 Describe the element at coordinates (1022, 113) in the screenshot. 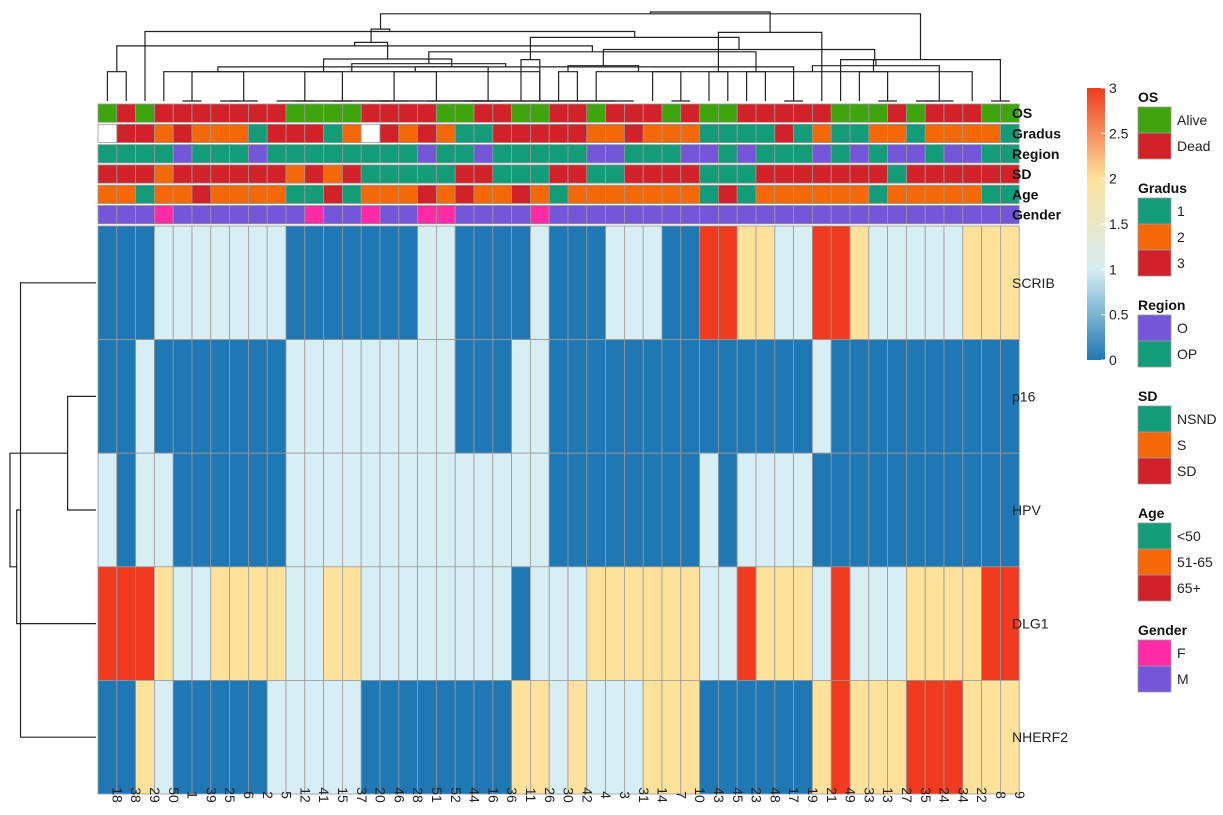

I see `annotation-track-label: OS` at that location.